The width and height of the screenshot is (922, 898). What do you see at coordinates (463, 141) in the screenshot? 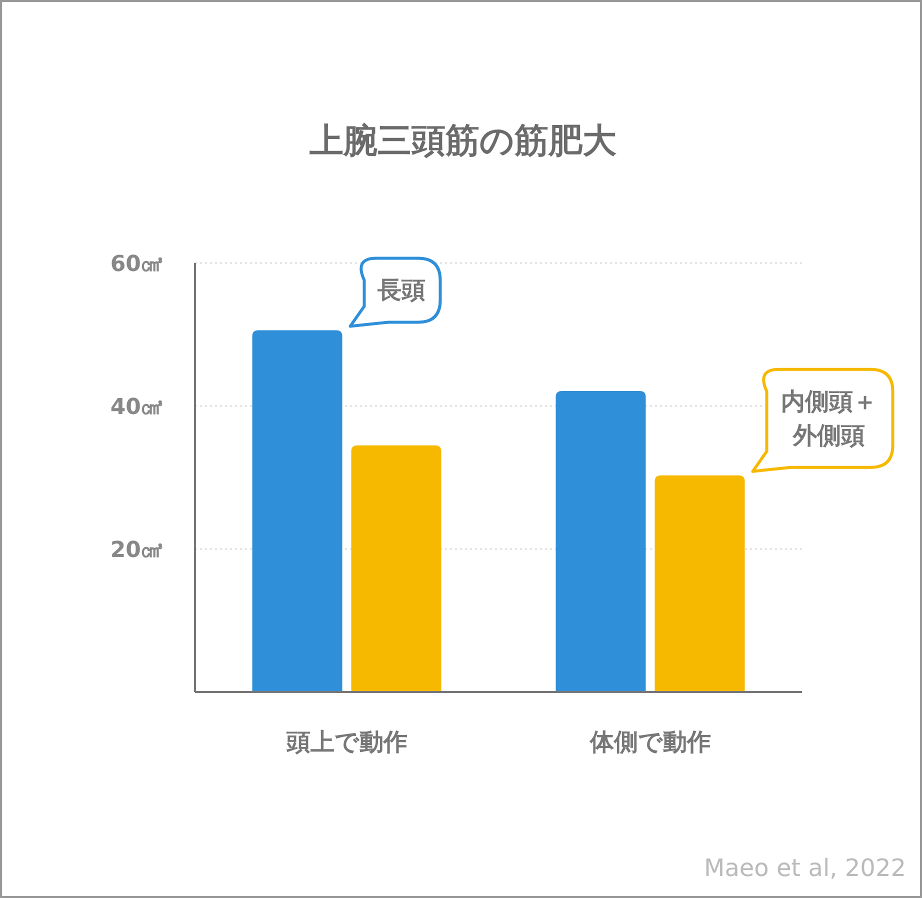
I see `title: 上腕三頭筋の筋肥大` at bounding box center [463, 141].